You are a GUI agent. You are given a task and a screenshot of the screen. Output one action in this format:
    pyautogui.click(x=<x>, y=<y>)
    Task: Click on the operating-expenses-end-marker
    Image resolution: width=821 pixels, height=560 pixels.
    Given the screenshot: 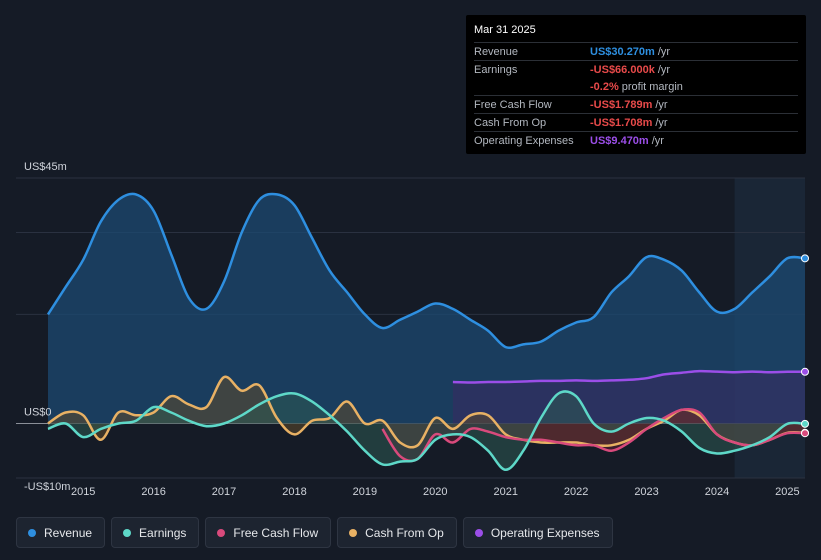 What is the action you would take?
    pyautogui.click(x=805, y=371)
    